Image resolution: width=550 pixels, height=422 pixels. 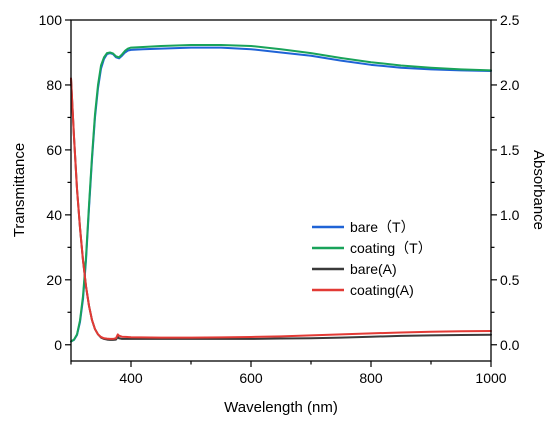 I want to click on y-left-tick-label: 20, so click(x=54, y=280).